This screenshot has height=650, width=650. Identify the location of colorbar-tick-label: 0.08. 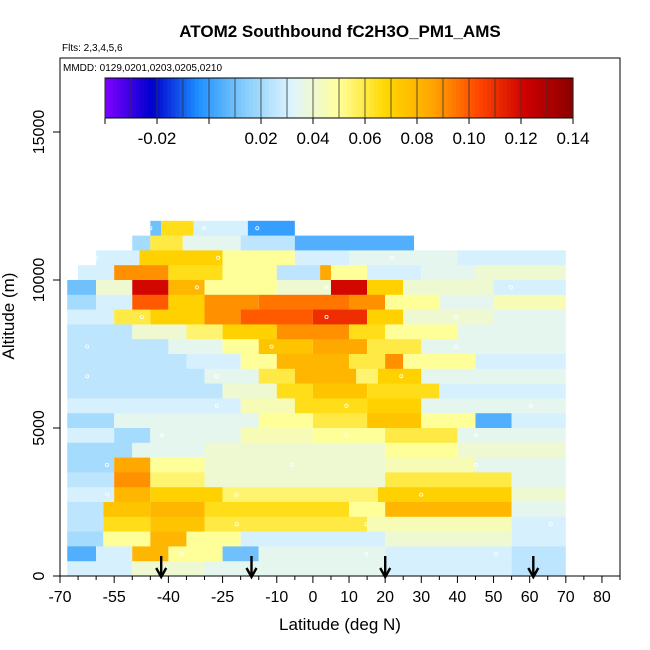
(416, 138).